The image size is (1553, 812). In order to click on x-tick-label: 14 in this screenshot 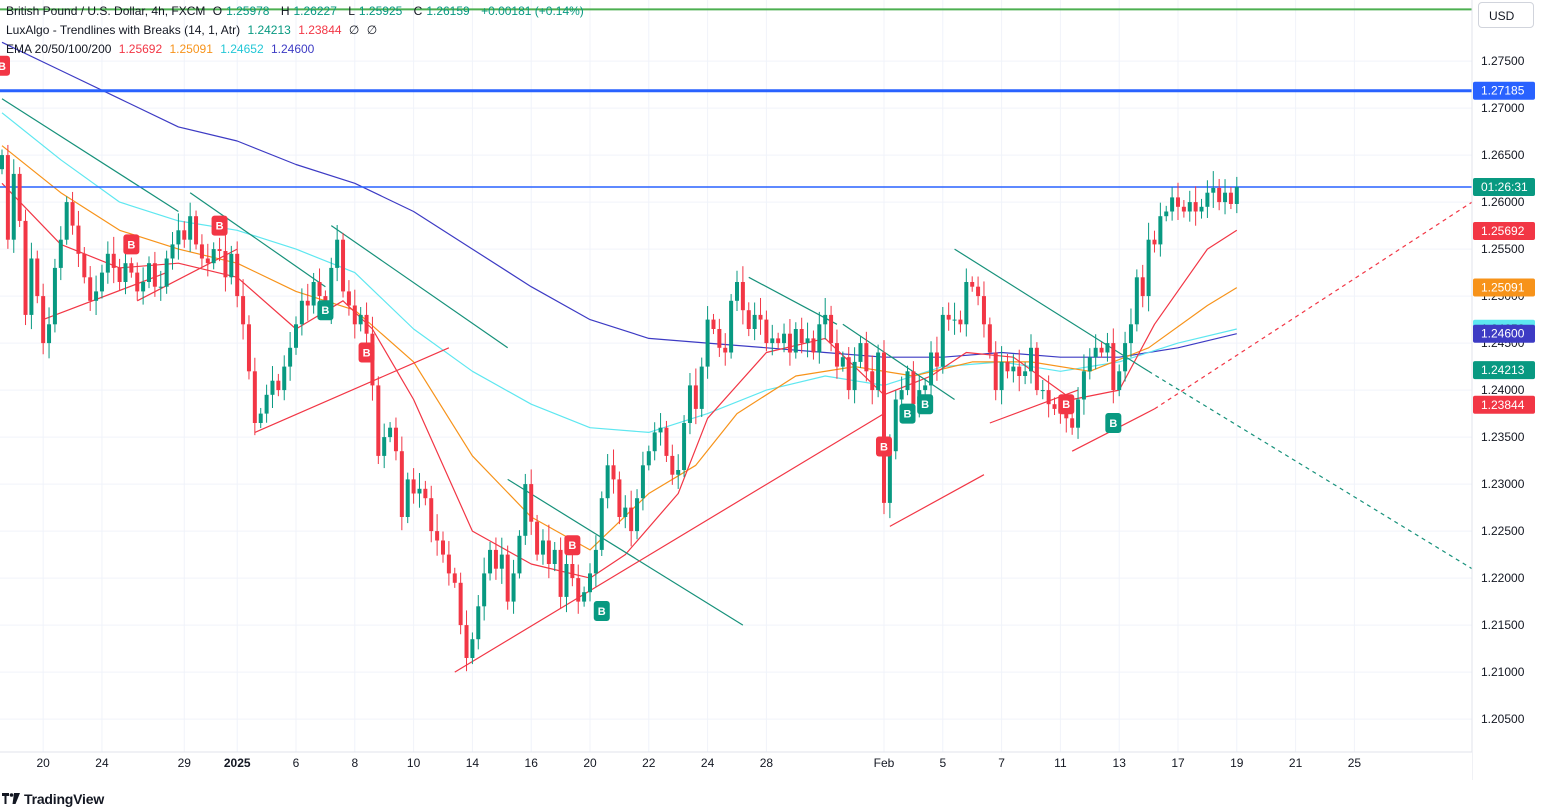, I will do `click(473, 763)`.